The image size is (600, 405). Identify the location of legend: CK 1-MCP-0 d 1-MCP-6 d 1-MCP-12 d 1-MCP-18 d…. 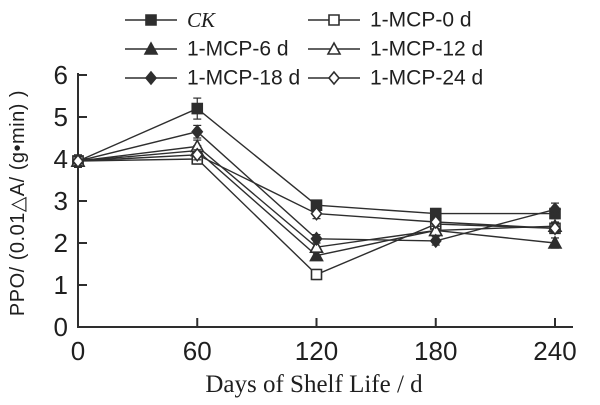
(304, 49).